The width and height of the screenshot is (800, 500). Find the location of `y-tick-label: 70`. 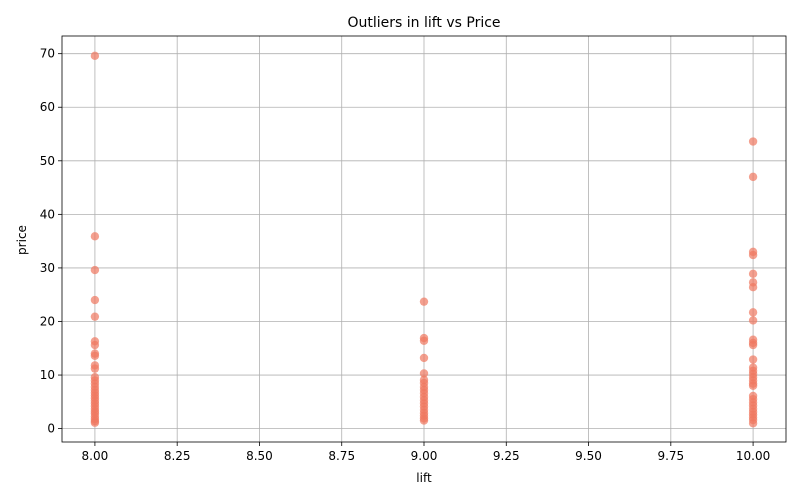

y-tick-label: 70 is located at coordinates (47, 54).